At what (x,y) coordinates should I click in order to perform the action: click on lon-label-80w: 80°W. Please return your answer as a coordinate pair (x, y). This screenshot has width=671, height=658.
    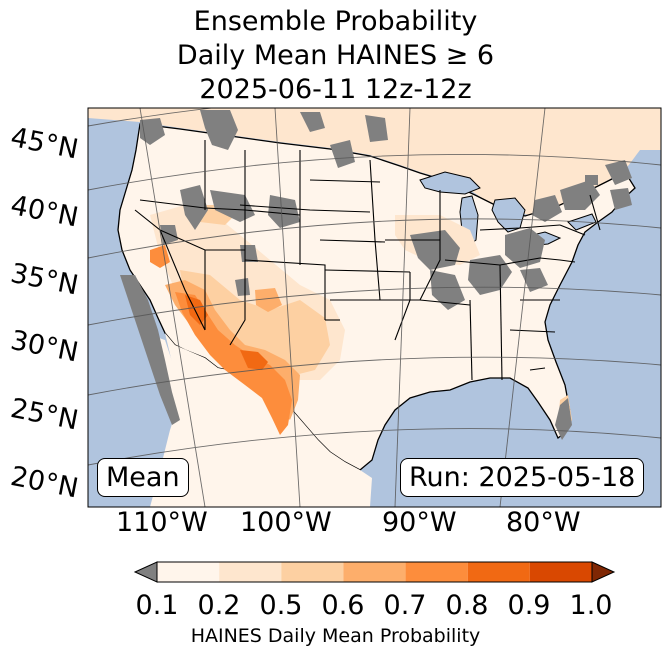
    Looking at the image, I should click on (543, 522).